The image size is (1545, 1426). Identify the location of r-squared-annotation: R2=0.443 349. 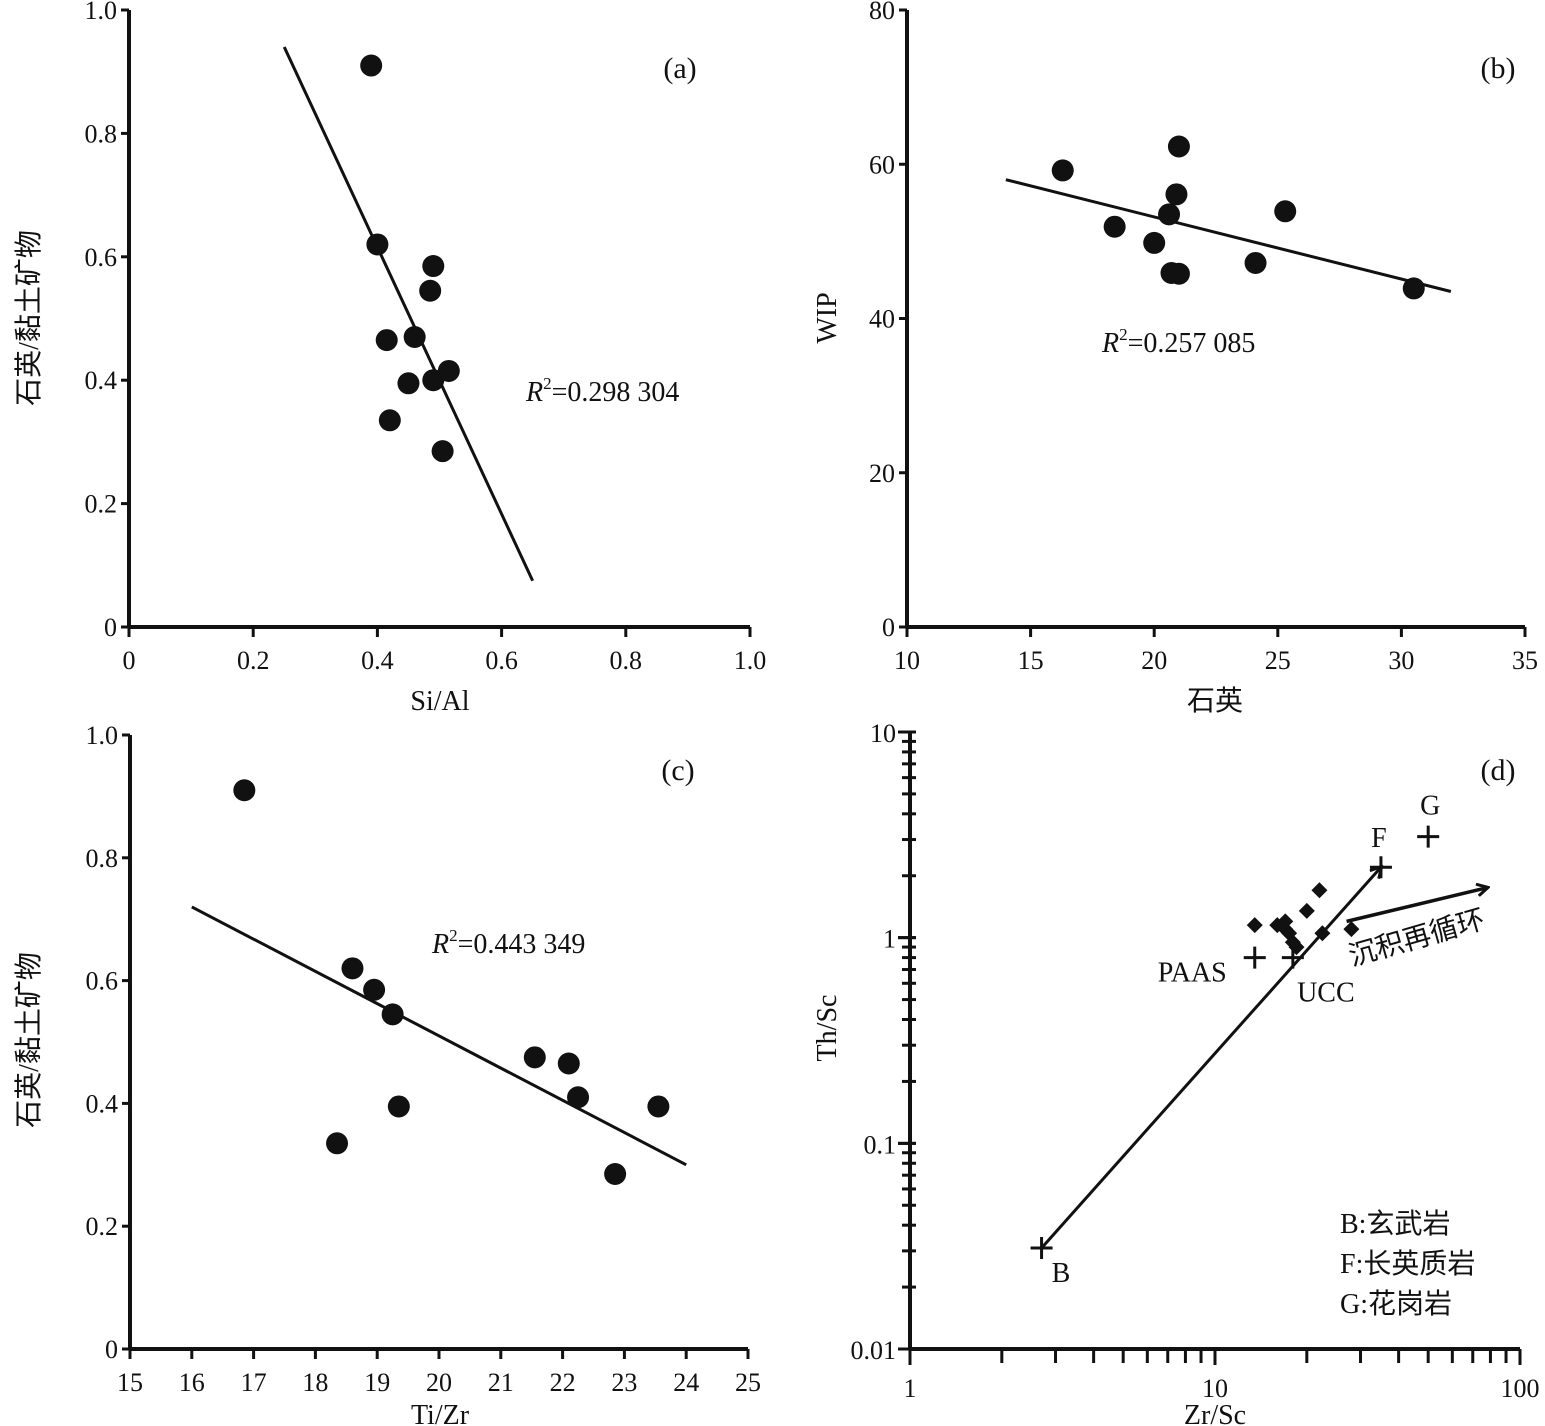
(508, 943).